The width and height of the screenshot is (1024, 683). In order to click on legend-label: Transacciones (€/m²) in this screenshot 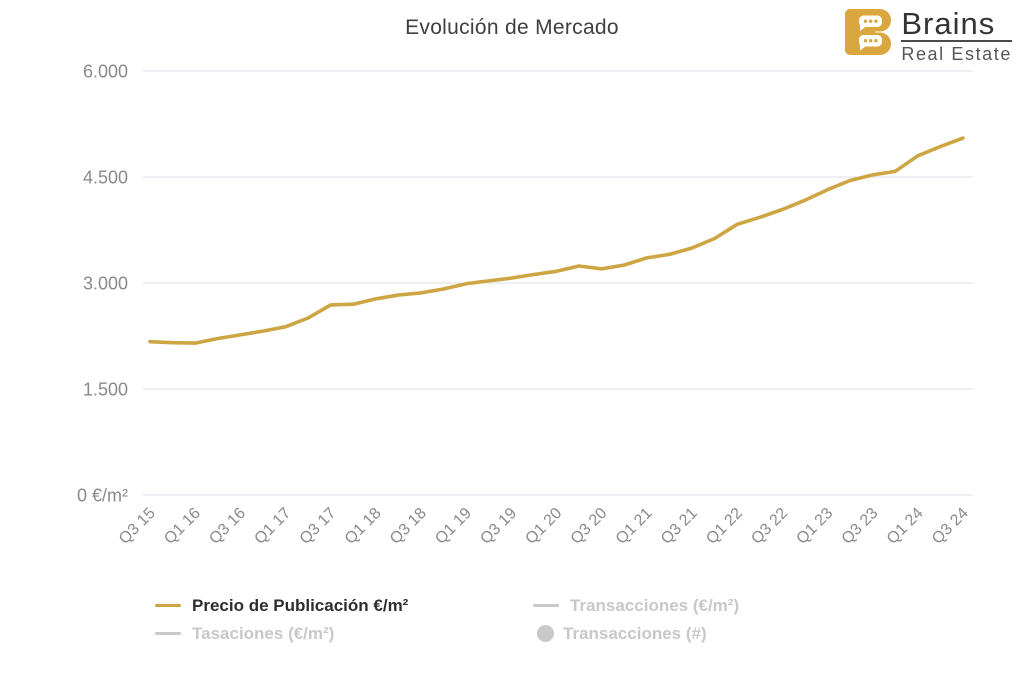, I will do `click(655, 605)`.